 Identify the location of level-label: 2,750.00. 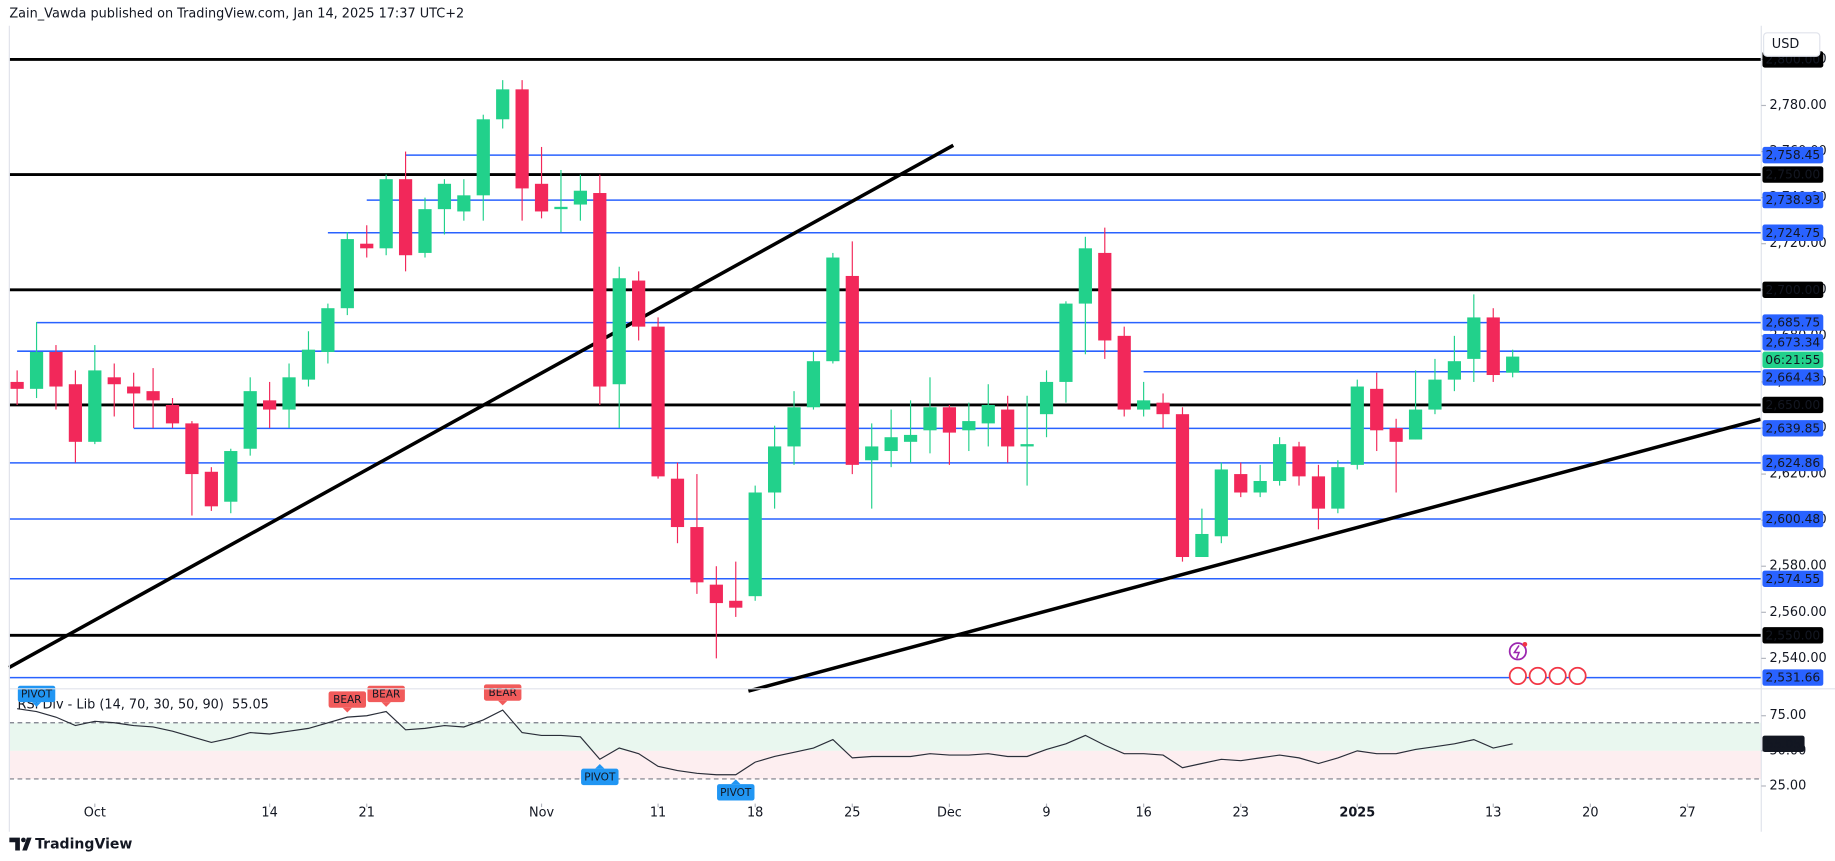
(1793, 175).